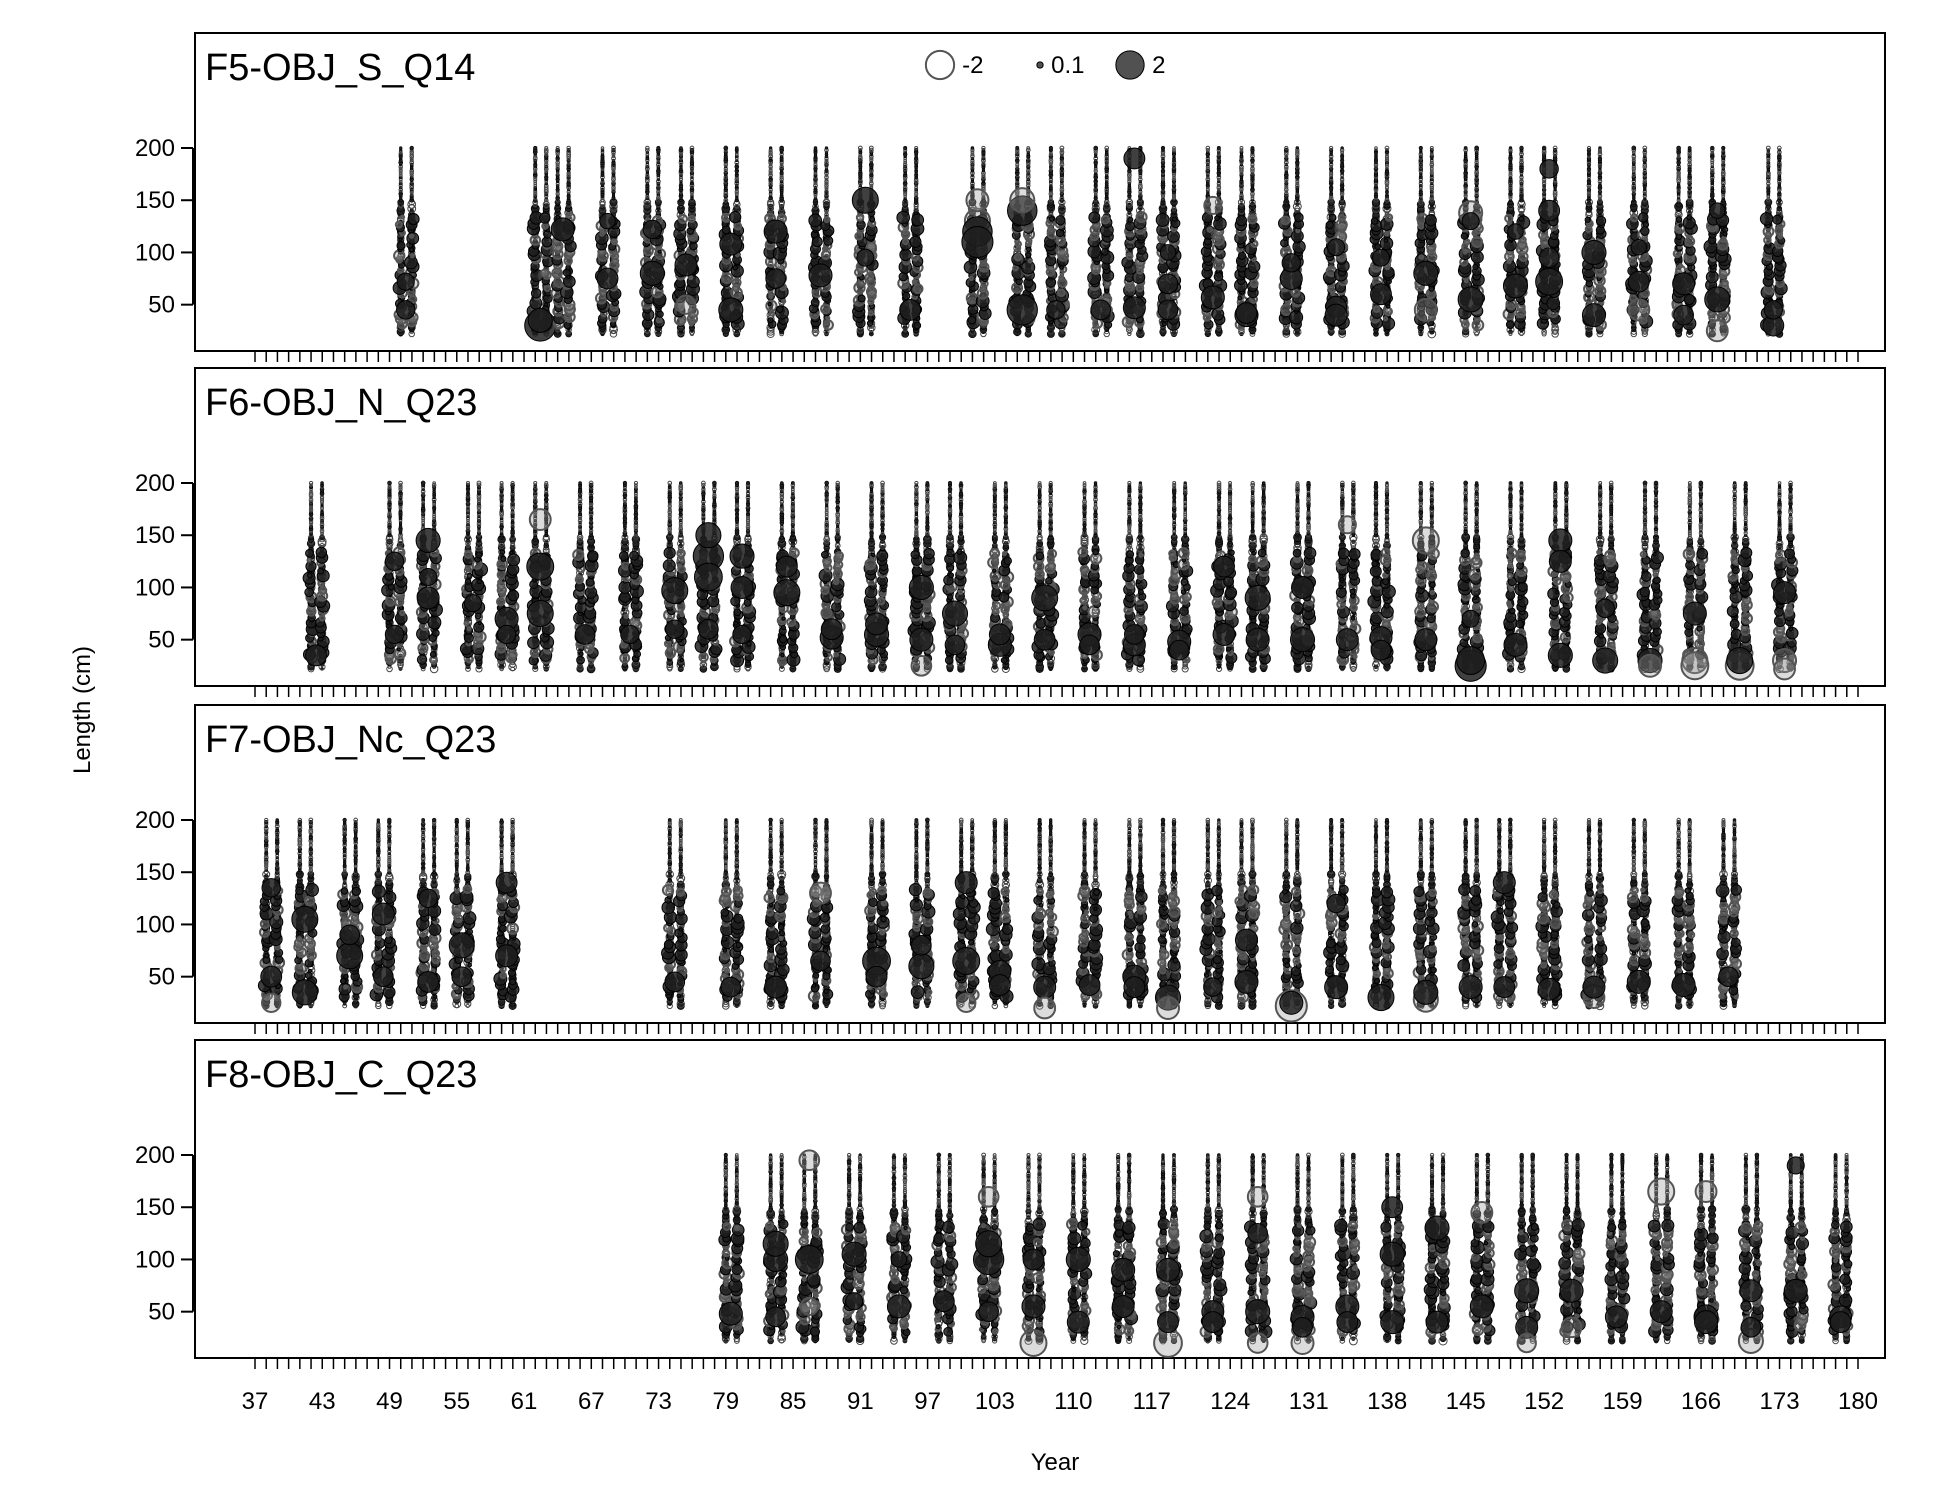 This screenshot has height=1500, width=1950. What do you see at coordinates (340, 68) in the screenshot?
I see `panel-title: F5-OBJ_S_Q14` at bounding box center [340, 68].